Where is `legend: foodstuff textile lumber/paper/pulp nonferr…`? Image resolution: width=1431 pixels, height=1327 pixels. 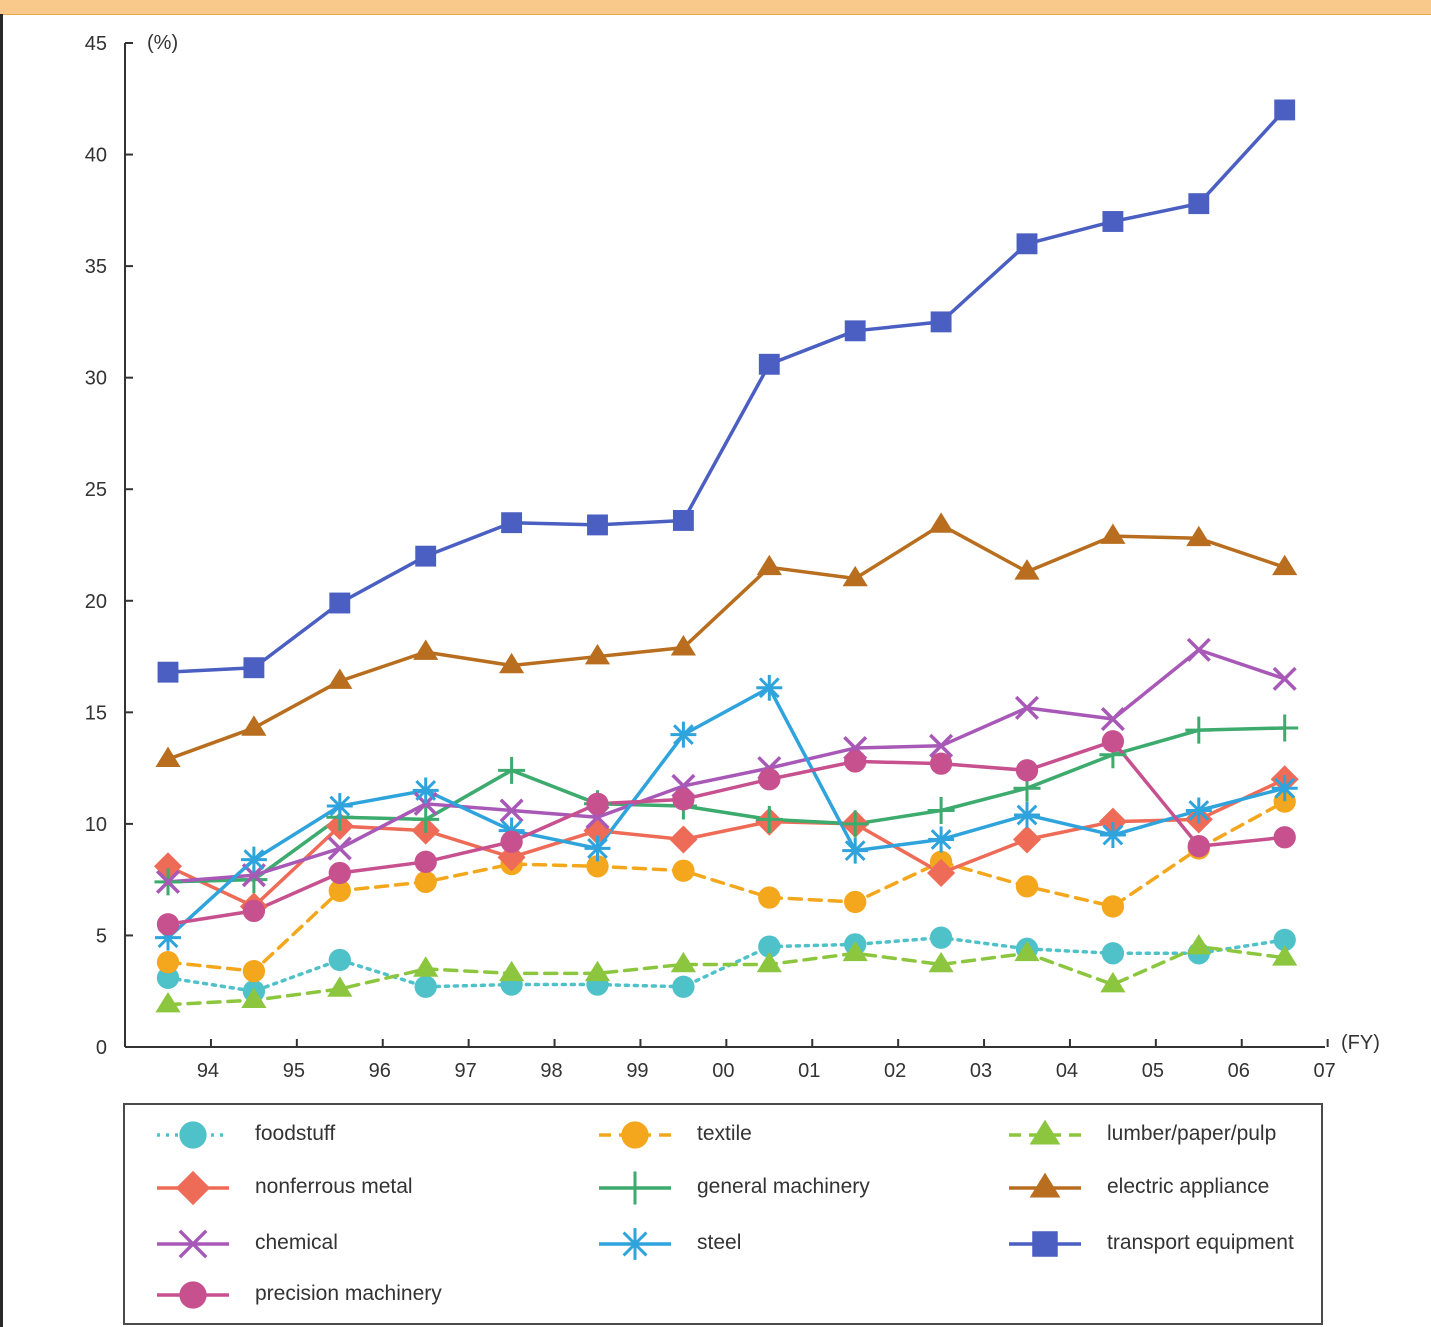 legend: foodstuff textile lumber/paper/pulp nonferr… is located at coordinates (723, 1214).